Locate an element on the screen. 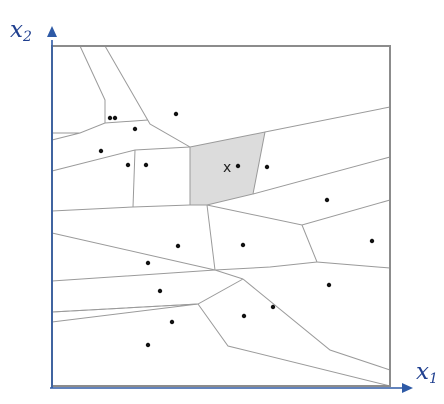  x-axis-arrowhead-icon is located at coordinates (407, 388).